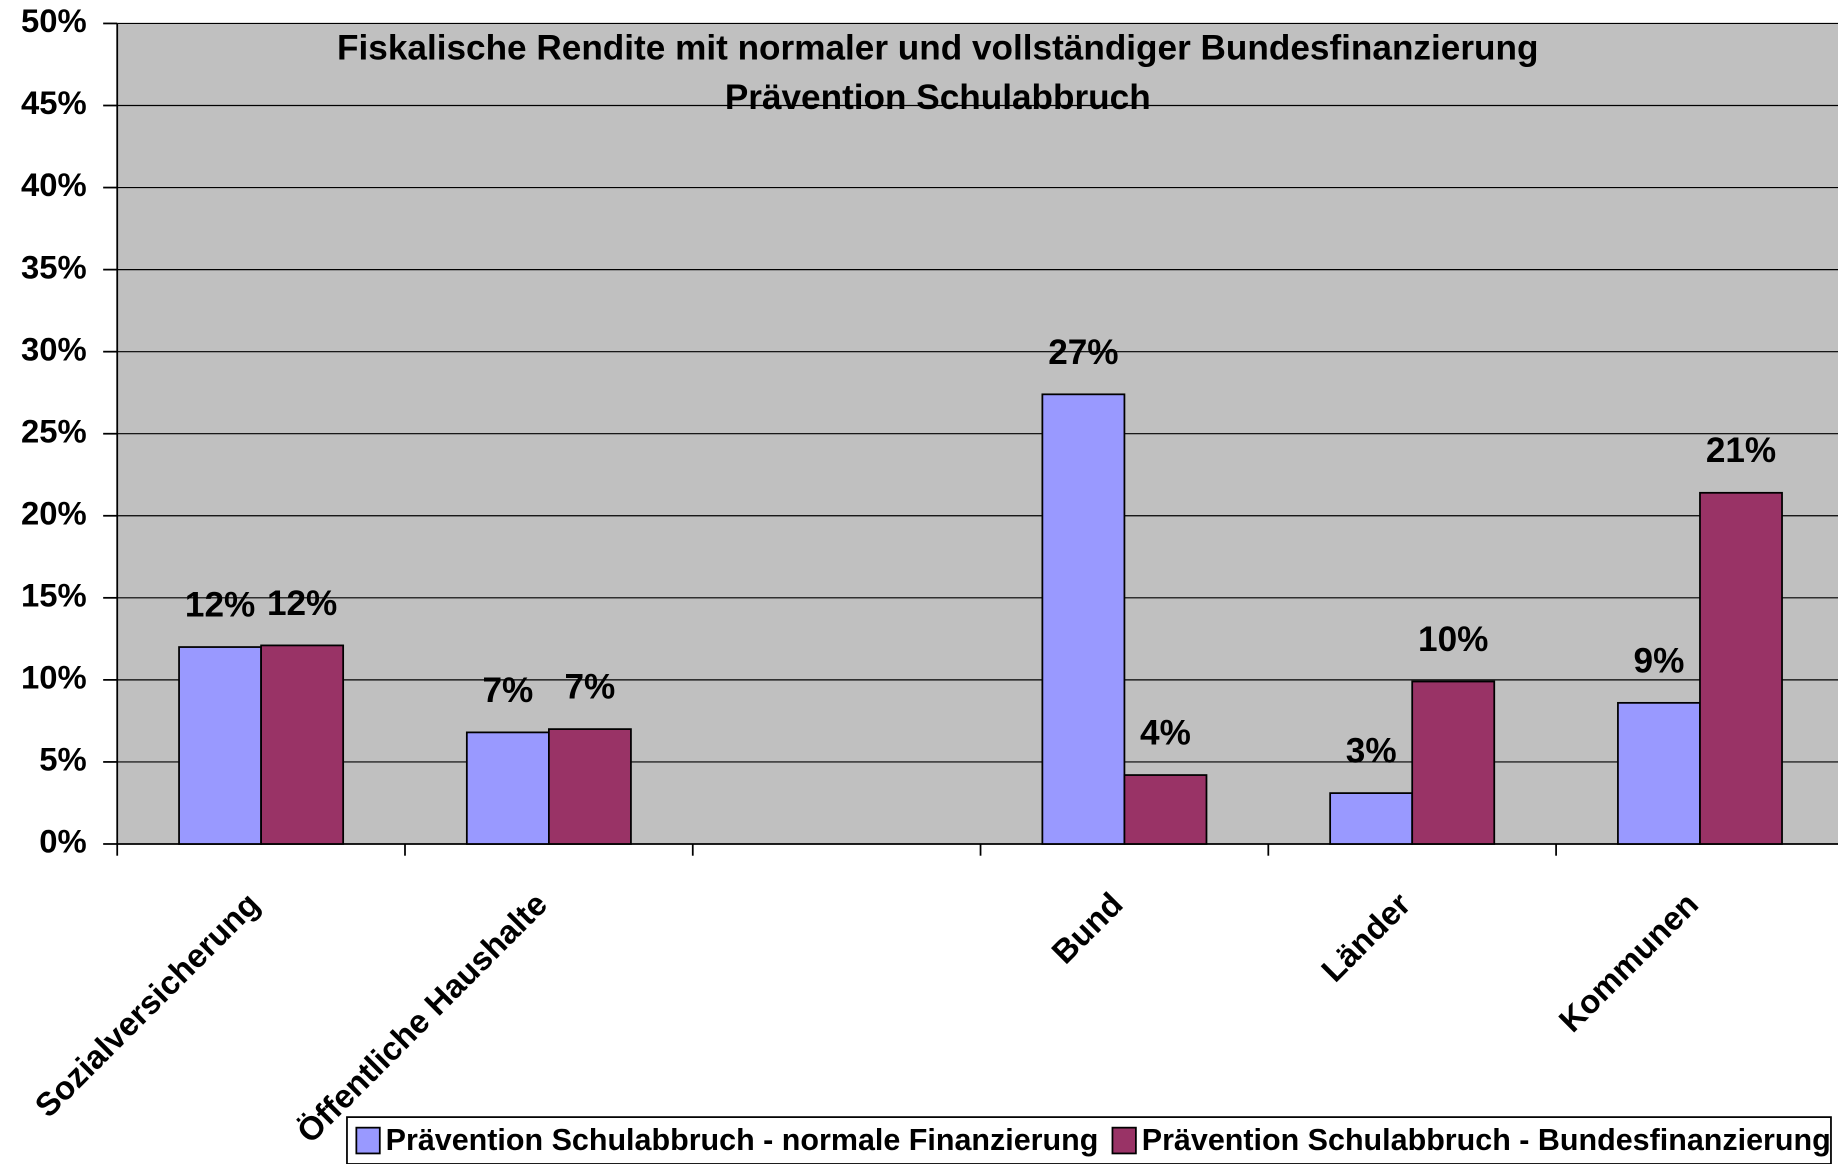 The width and height of the screenshot is (1838, 1164). I want to click on x-tick-label: Bund, so click(1086, 927).